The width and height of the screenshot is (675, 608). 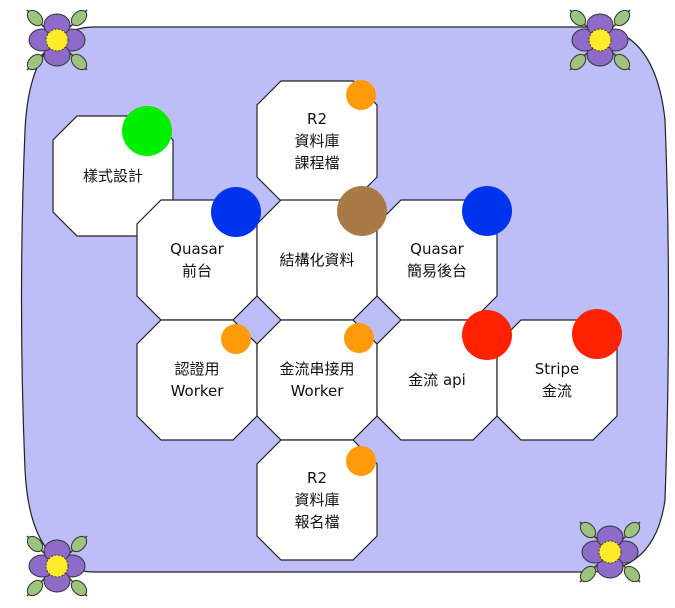 What do you see at coordinates (113, 176) in the screenshot?
I see `node-label-line: 樣式設計` at bounding box center [113, 176].